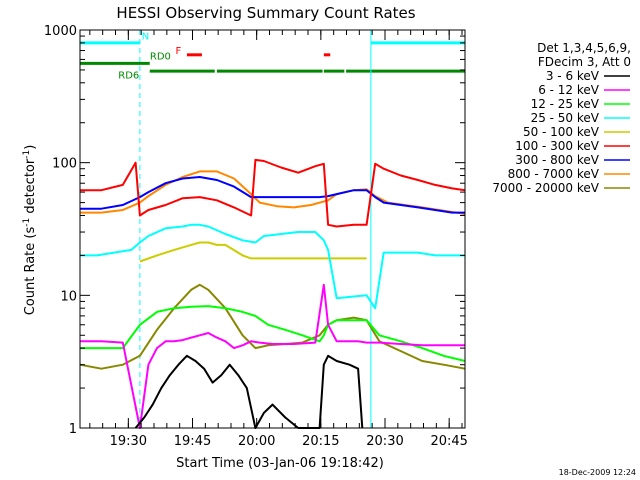 The image size is (640, 480). I want to click on series-line-3-6-kev, so click(249, 391).